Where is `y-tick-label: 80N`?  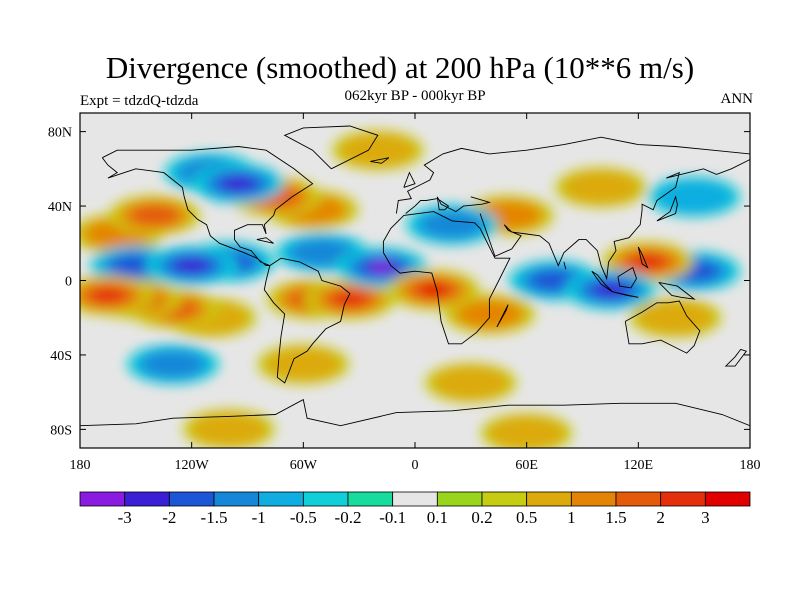 y-tick-label: 80N is located at coordinates (60, 133).